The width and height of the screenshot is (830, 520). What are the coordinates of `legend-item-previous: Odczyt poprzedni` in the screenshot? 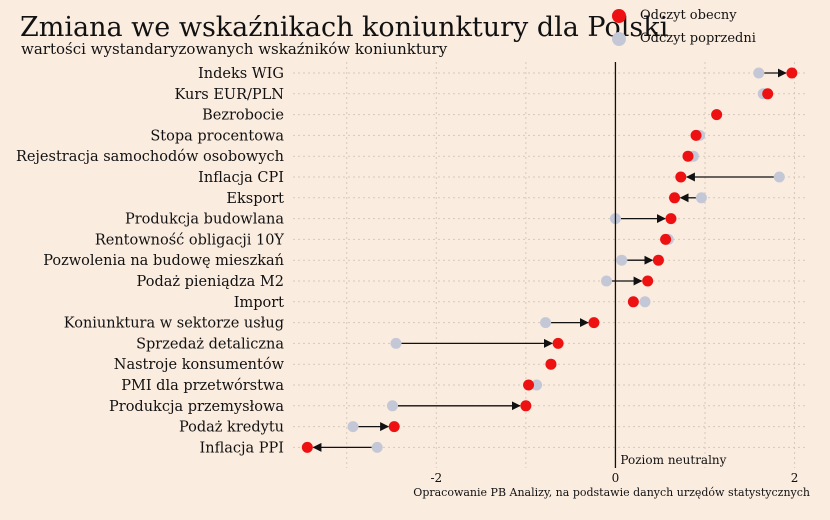 It's located at (712, 38).